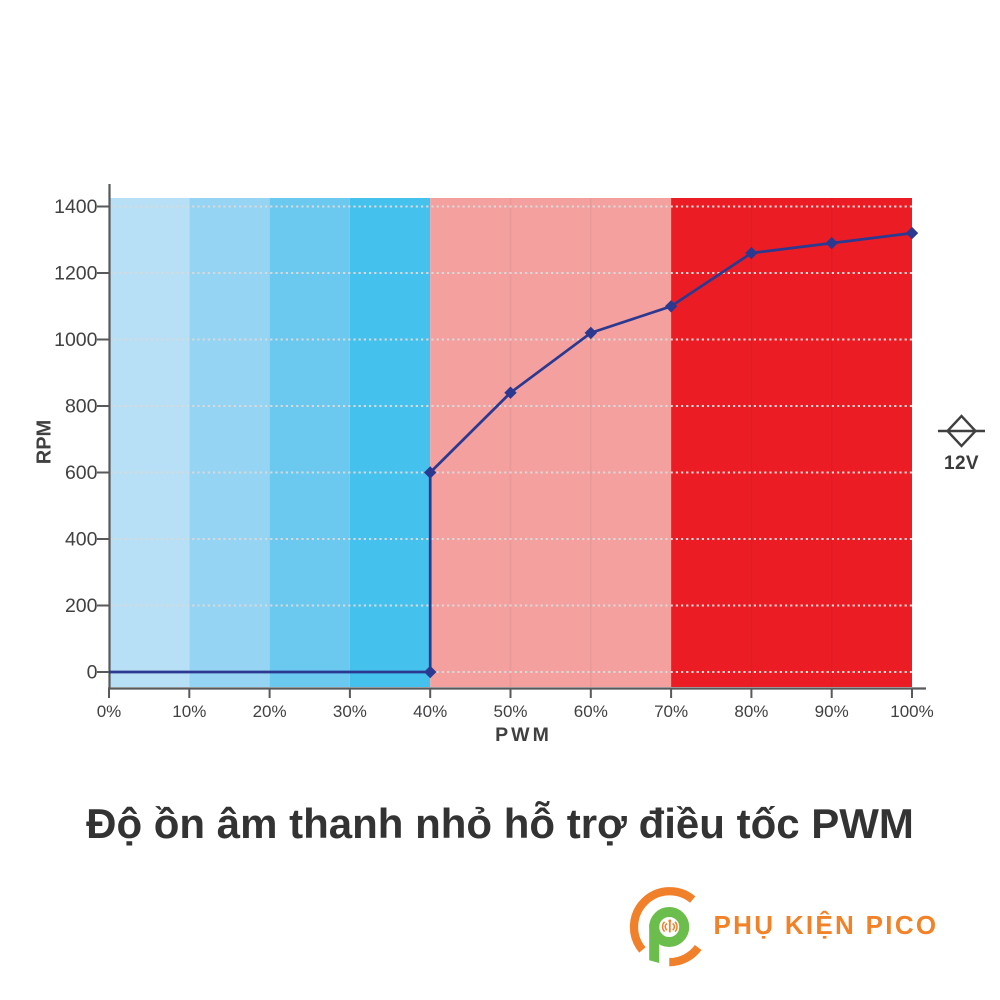 The height and width of the screenshot is (1000, 1000). I want to click on svg-text: 10%, so click(189, 711).